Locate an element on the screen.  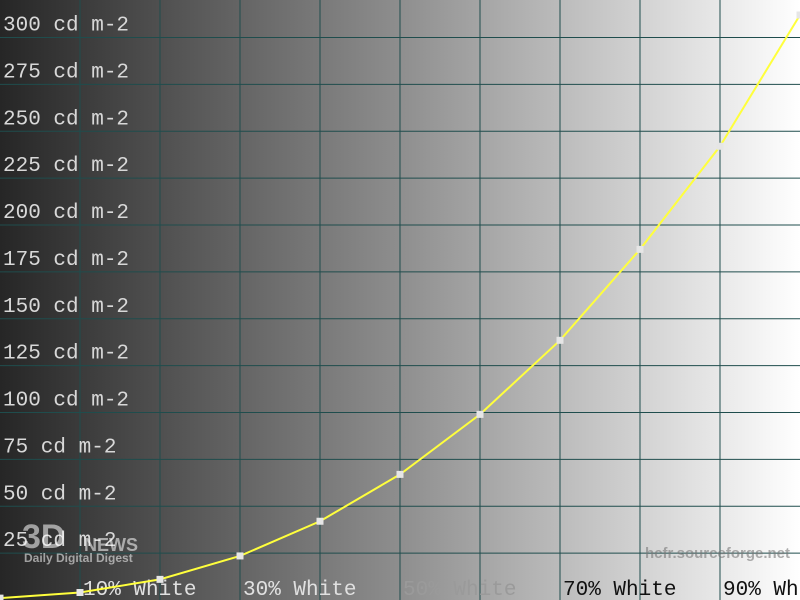
y-tick-label: 225 cd m-2 is located at coordinates (66, 166).